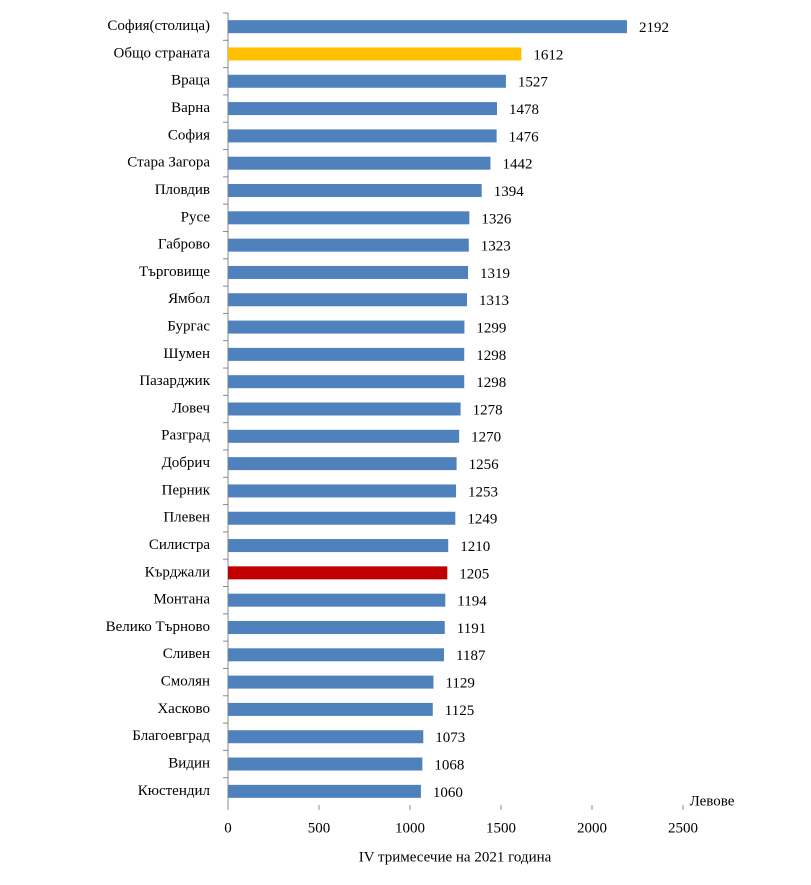  What do you see at coordinates (712, 801) in the screenshot?
I see `axis-unit: Левове` at bounding box center [712, 801].